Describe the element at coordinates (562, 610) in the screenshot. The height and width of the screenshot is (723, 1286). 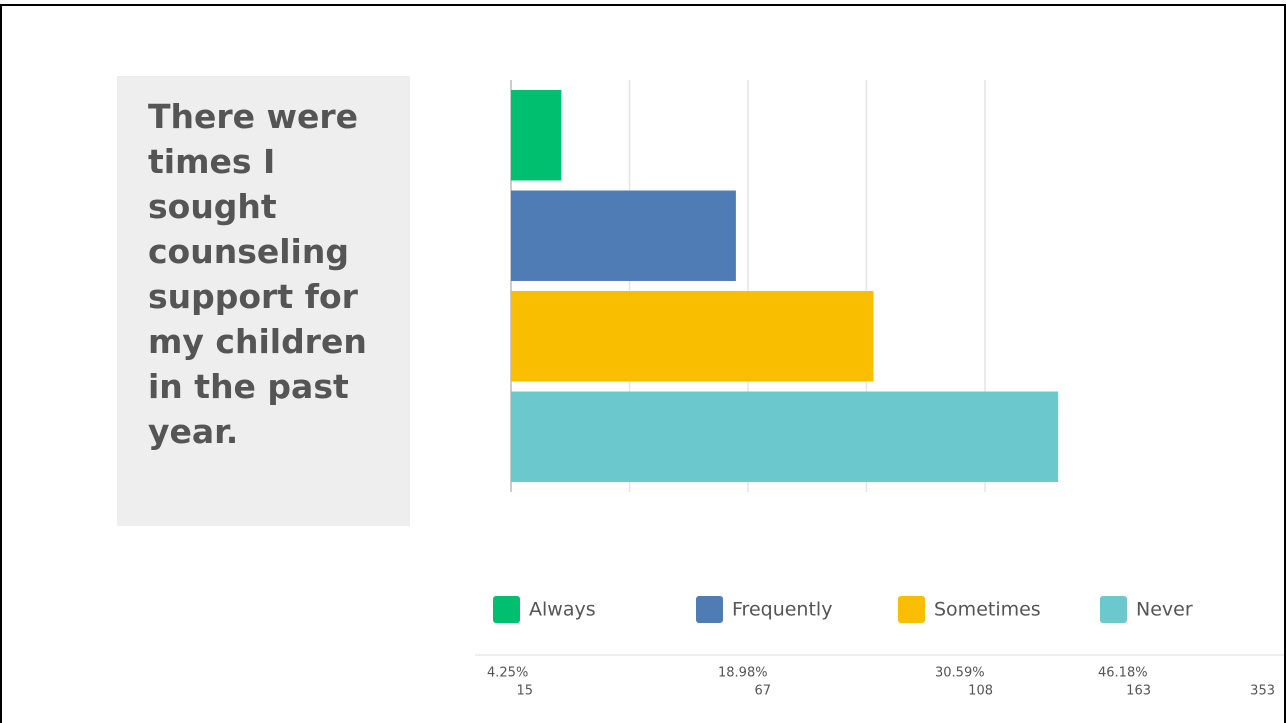
I see `legend-label: Always` at that location.